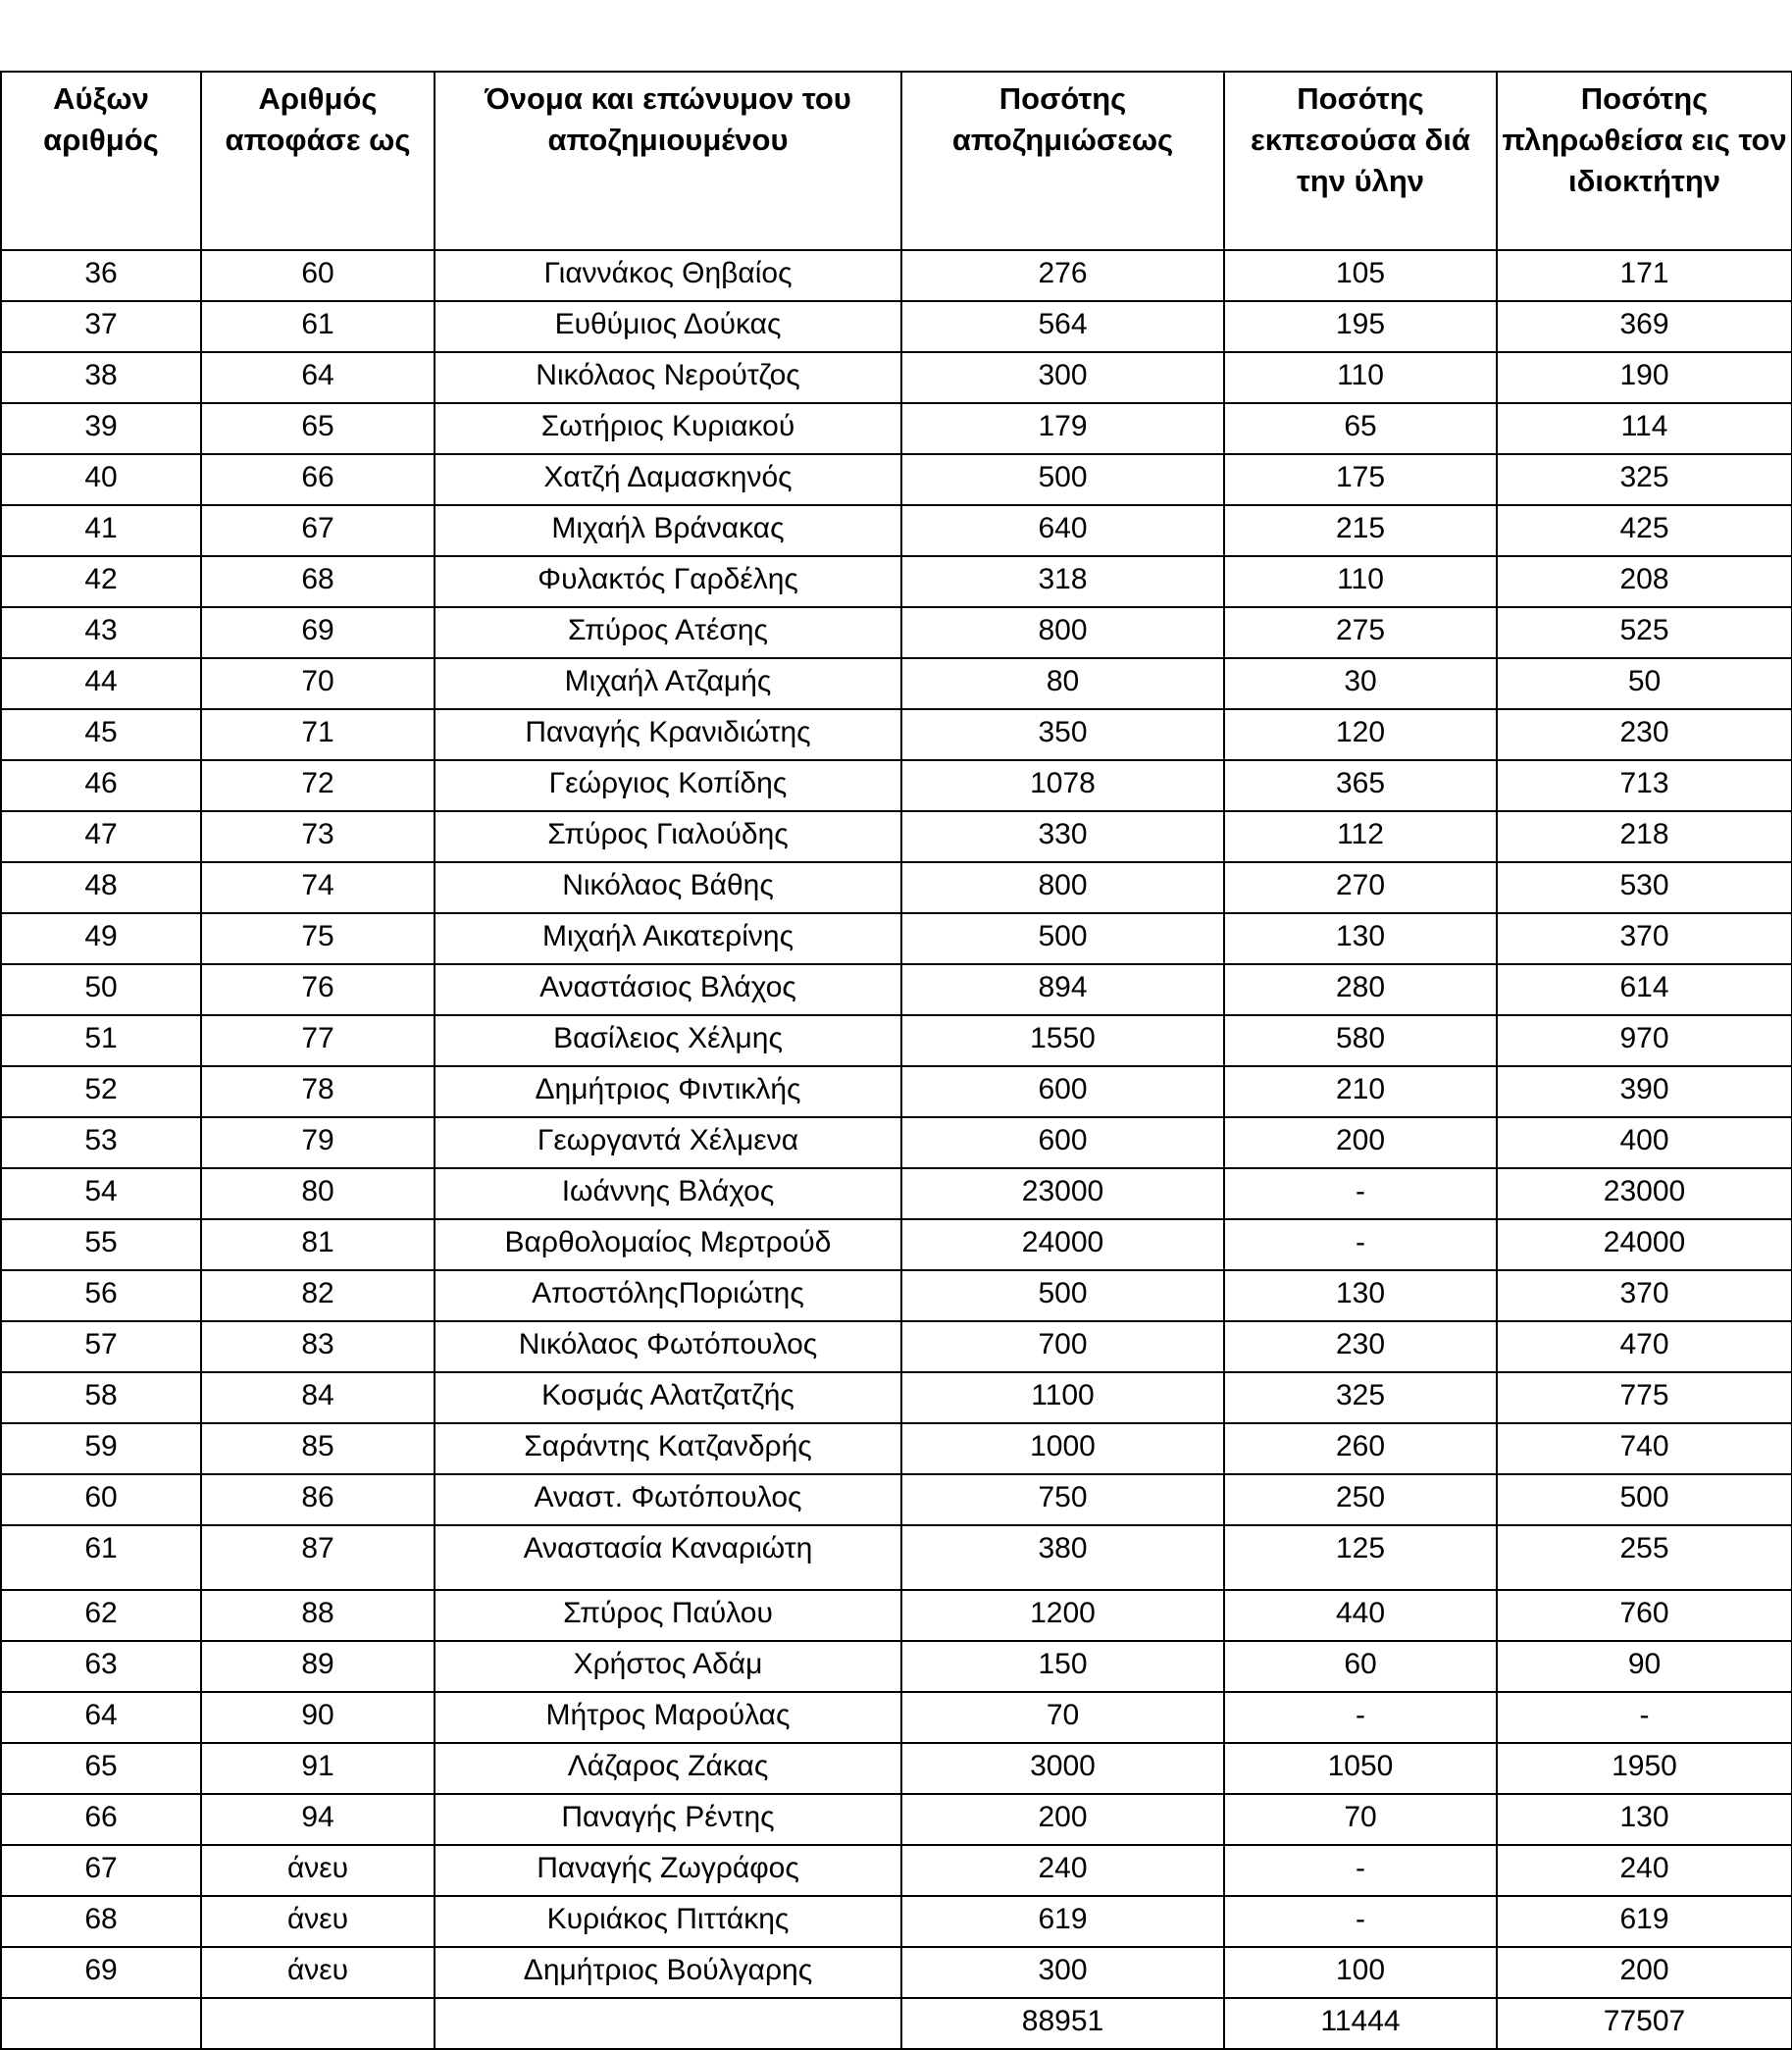 The width and height of the screenshot is (1792, 2050). Describe the element at coordinates (1062, 1295) in the screenshot. I see `cell-compensation-amount: 500` at that location.